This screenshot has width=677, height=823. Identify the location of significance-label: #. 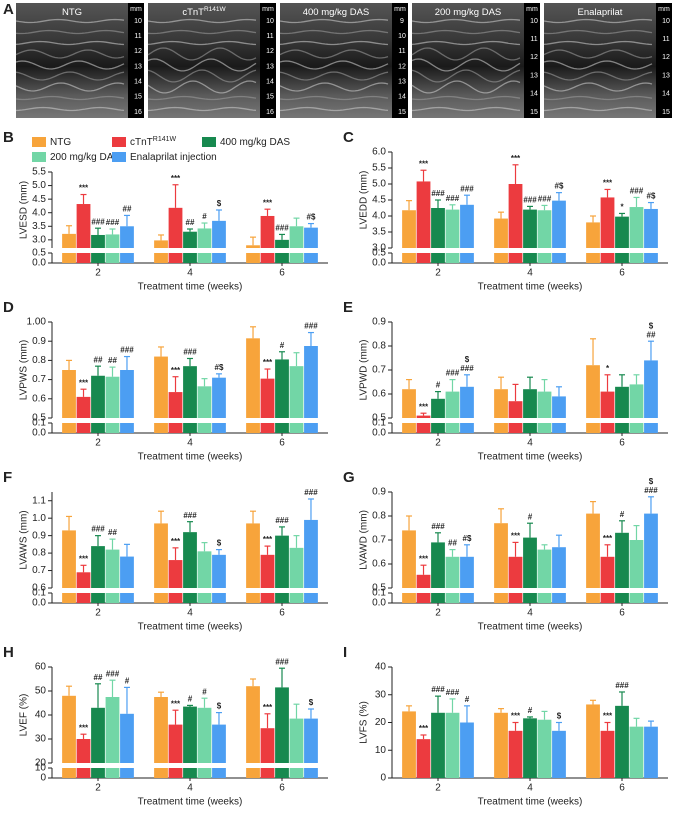
(190, 699).